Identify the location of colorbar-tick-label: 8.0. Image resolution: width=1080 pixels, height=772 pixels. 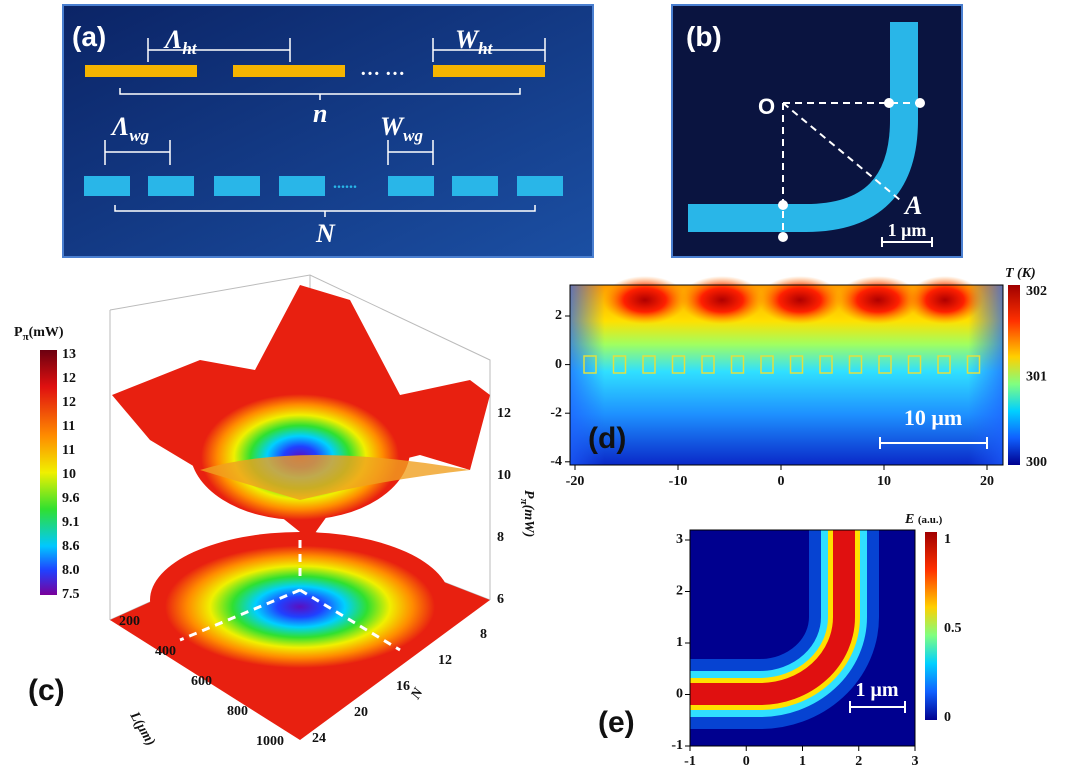
(71, 570).